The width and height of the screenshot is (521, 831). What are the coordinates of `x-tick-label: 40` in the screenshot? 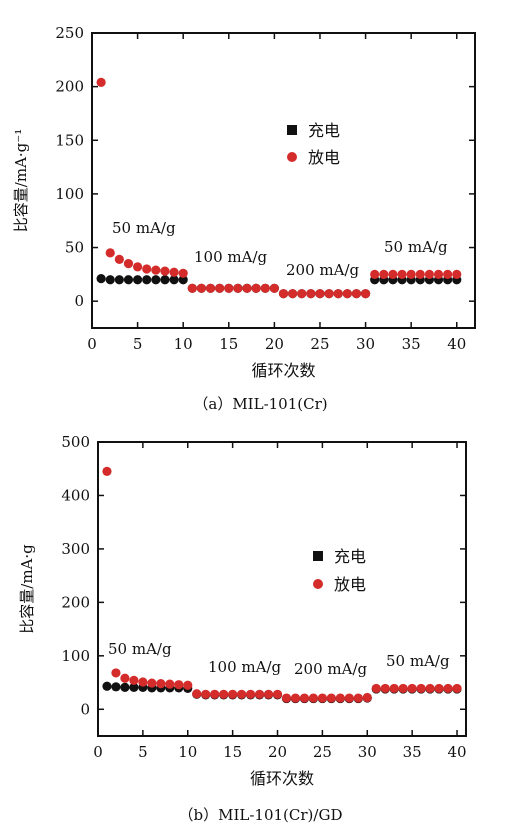 It's located at (456, 752).